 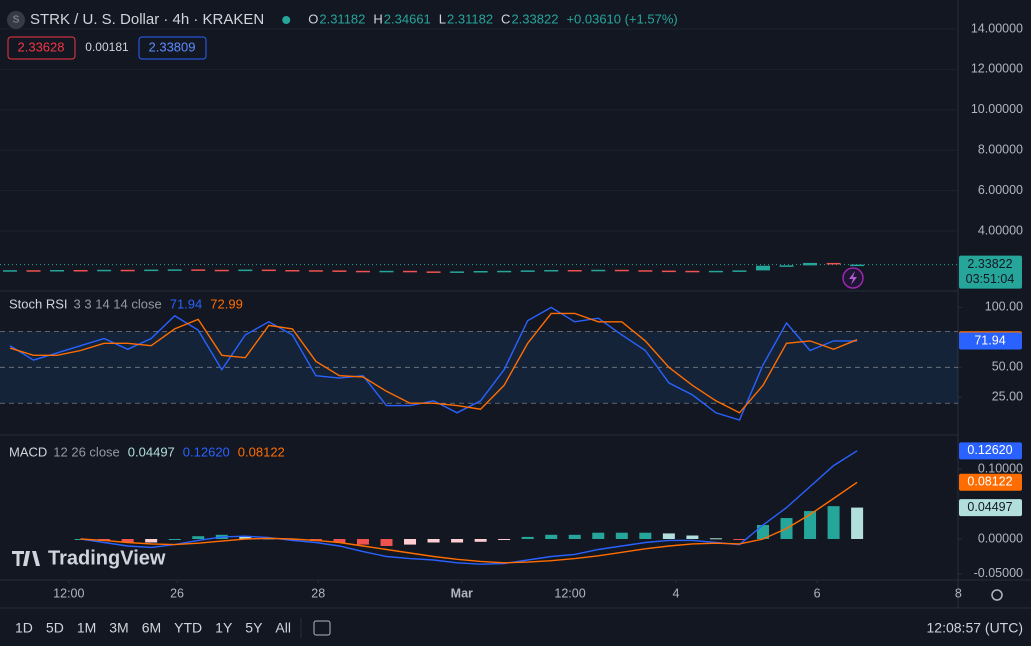 I want to click on ohlc-value: 2.33822, so click(x=534, y=18).